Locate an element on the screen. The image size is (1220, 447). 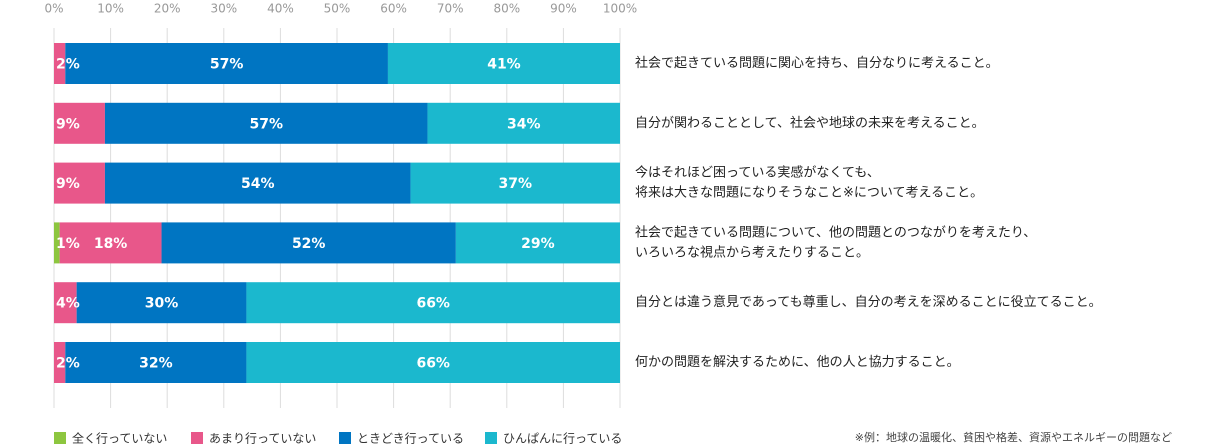
category-label: 社会で起きている問題に関心を持ち、自分なりに考えること。 is located at coordinates (817, 63).